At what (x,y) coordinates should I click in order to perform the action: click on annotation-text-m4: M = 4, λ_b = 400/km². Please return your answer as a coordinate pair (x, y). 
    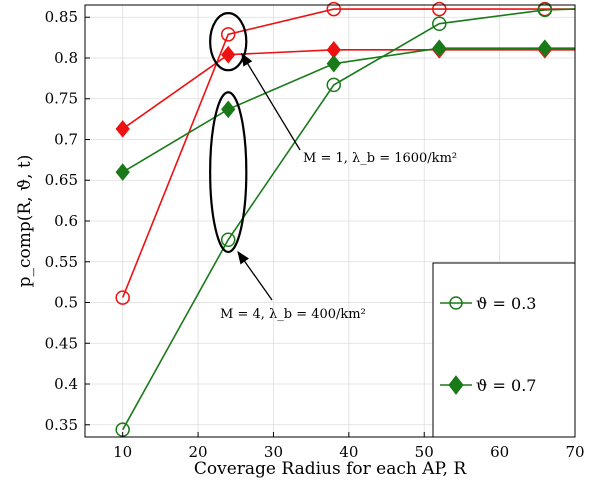
    Looking at the image, I should click on (293, 314).